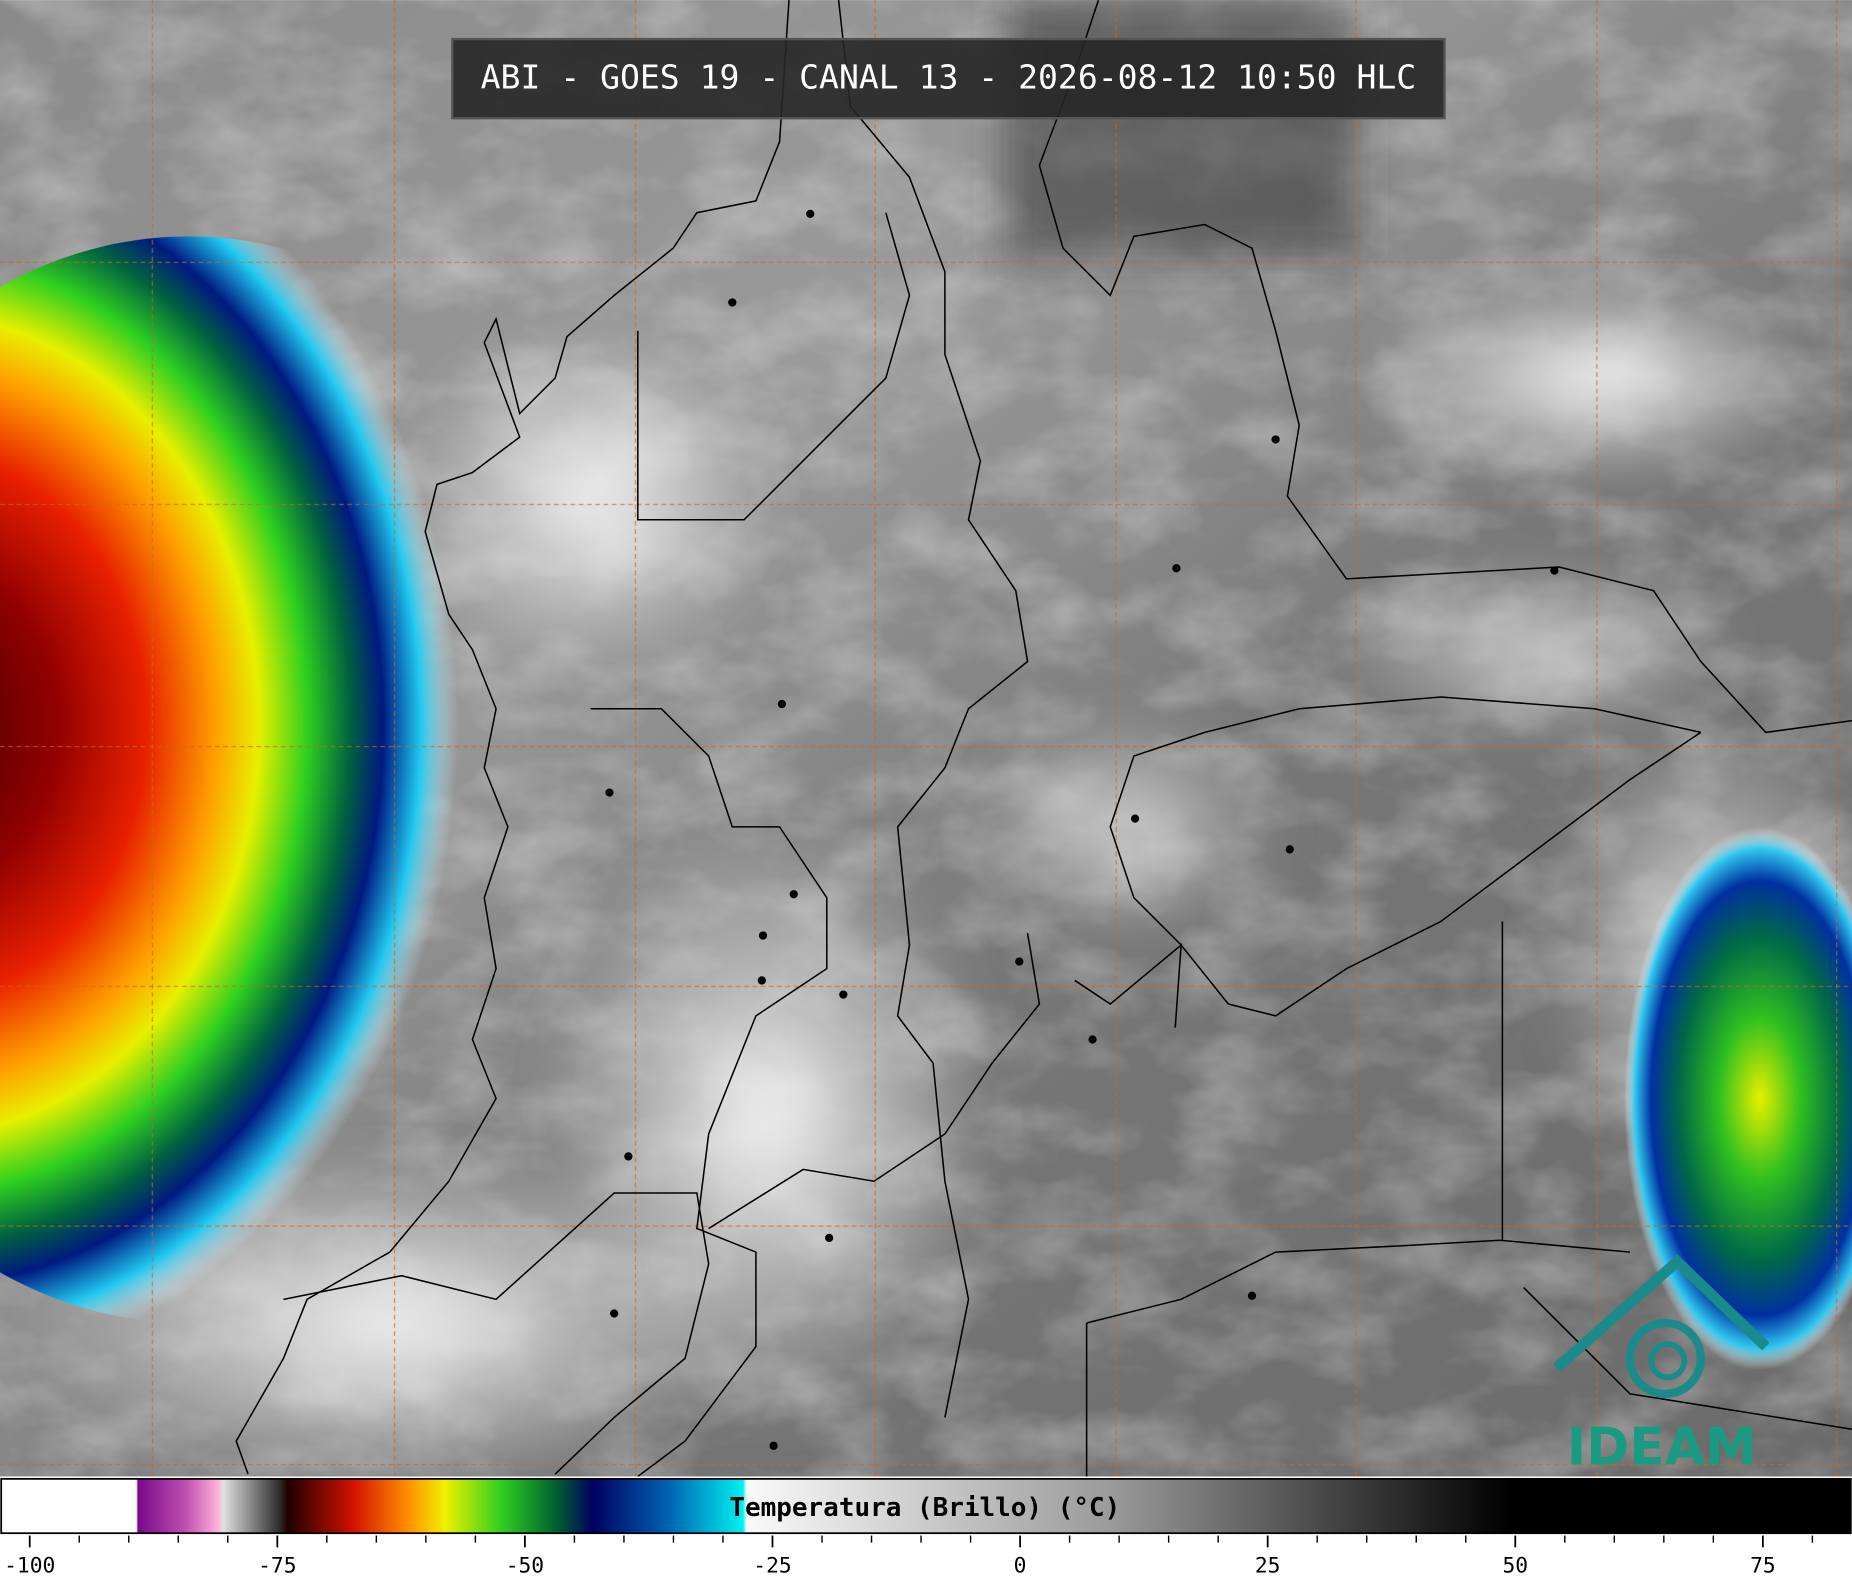 This screenshot has width=1852, height=1577. Describe the element at coordinates (525, 1565) in the screenshot. I see `colorbar-tick-label: -50` at that location.